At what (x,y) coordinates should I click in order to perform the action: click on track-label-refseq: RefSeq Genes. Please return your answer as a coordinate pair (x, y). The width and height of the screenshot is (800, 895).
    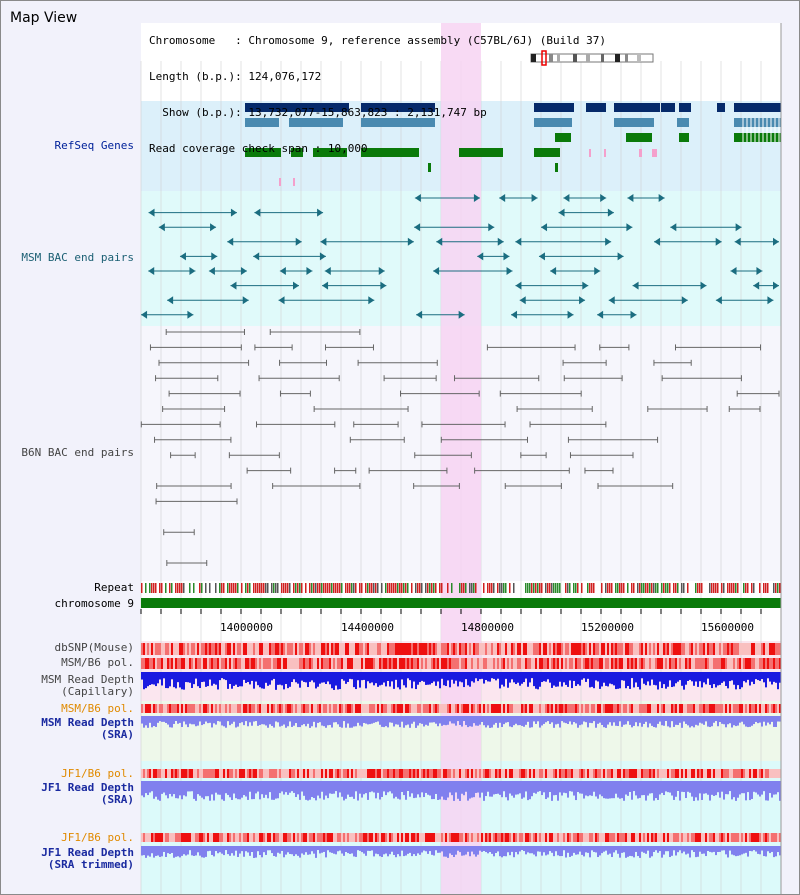
    Looking at the image, I should click on (94, 145).